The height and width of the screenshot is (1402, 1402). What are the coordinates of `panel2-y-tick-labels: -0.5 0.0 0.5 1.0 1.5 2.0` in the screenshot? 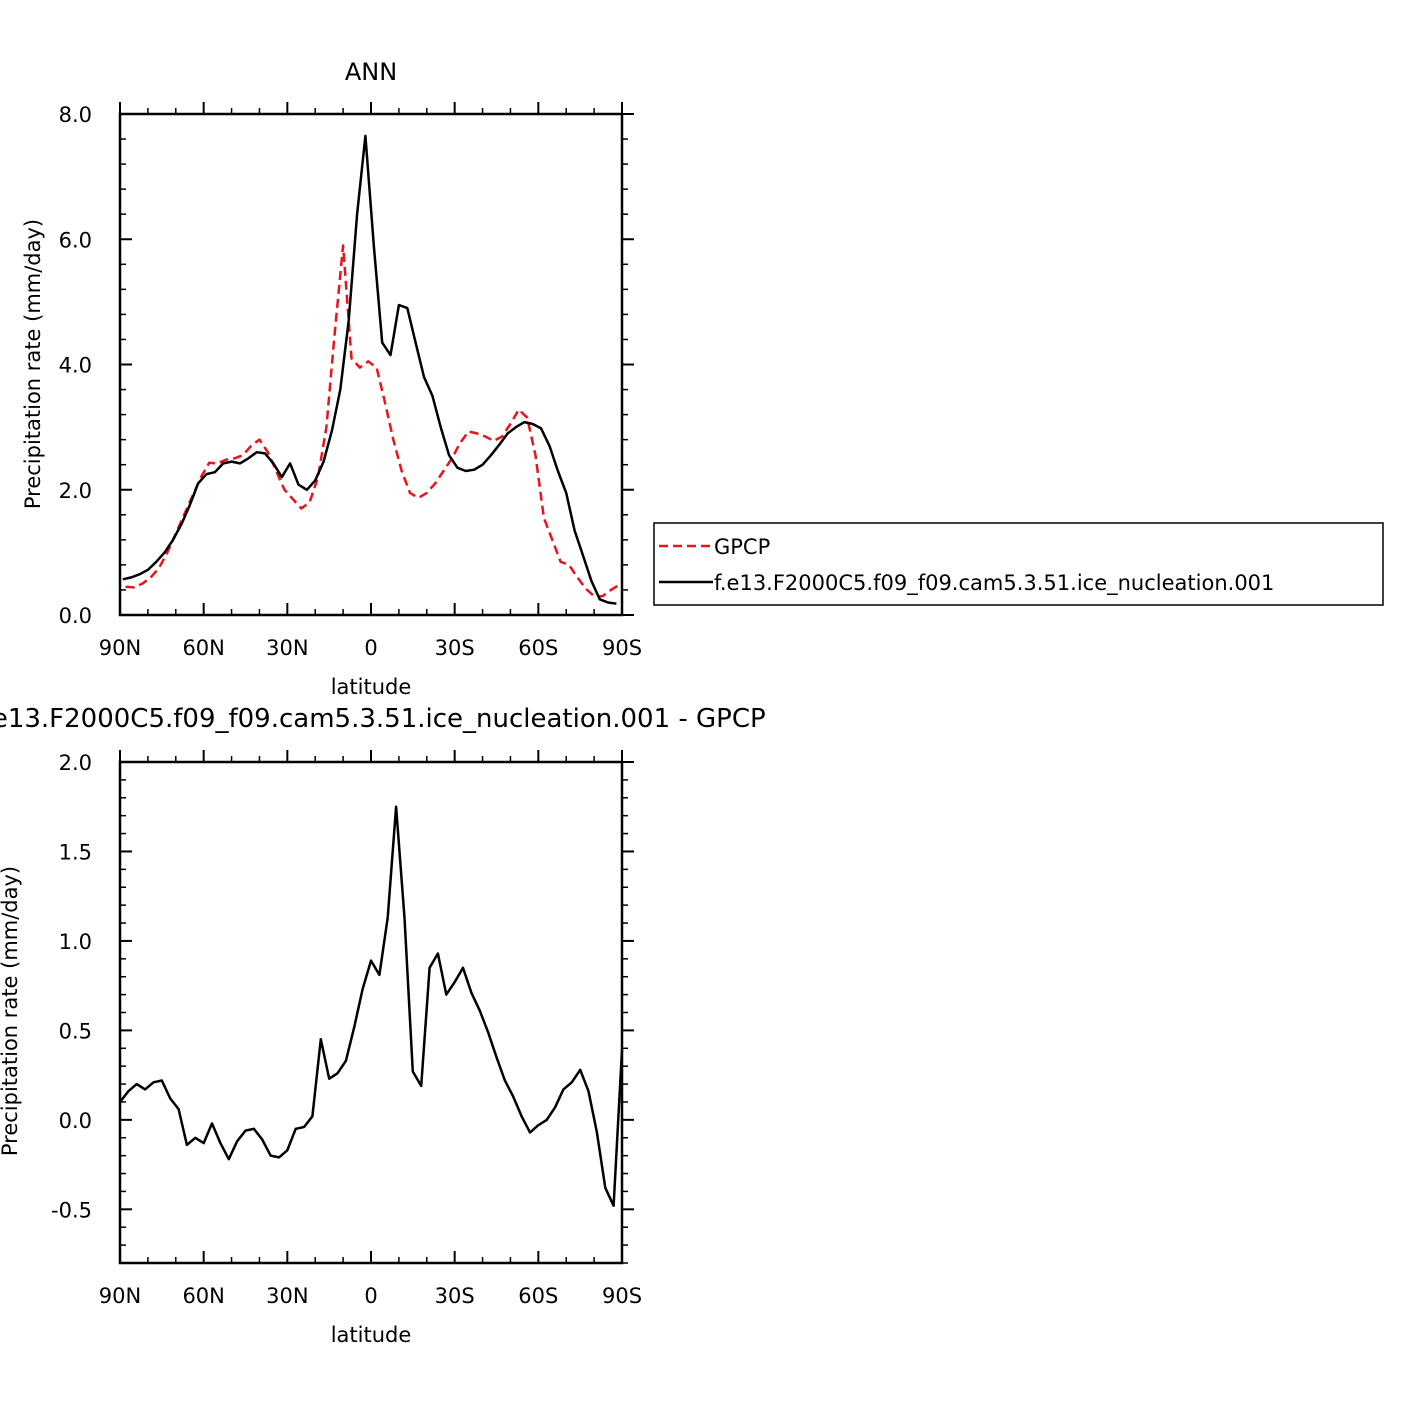 It's located at (71, 986).